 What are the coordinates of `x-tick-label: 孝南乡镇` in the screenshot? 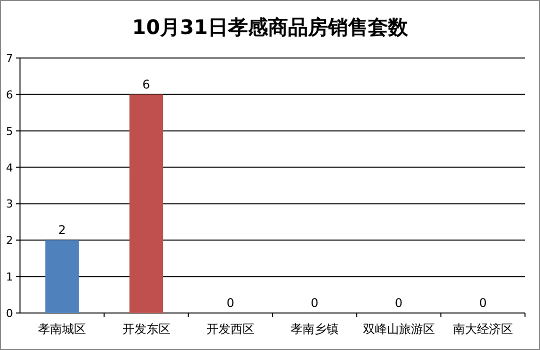 It's located at (314, 329).